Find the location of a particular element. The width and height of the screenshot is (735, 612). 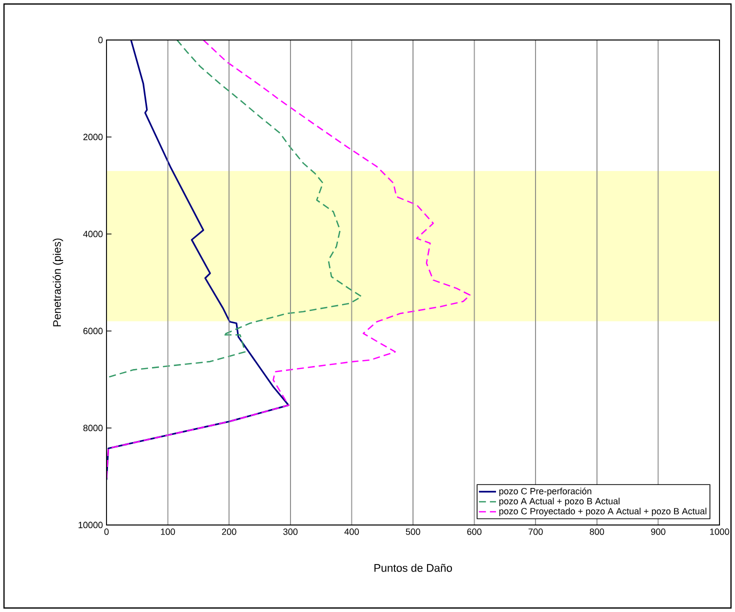

x-tick-label: 1000 is located at coordinates (720, 531).